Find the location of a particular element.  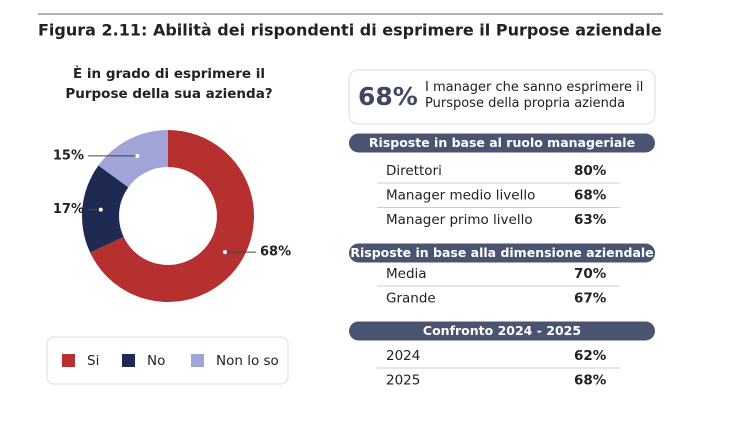

row-label: Manager primo livello is located at coordinates (459, 220).